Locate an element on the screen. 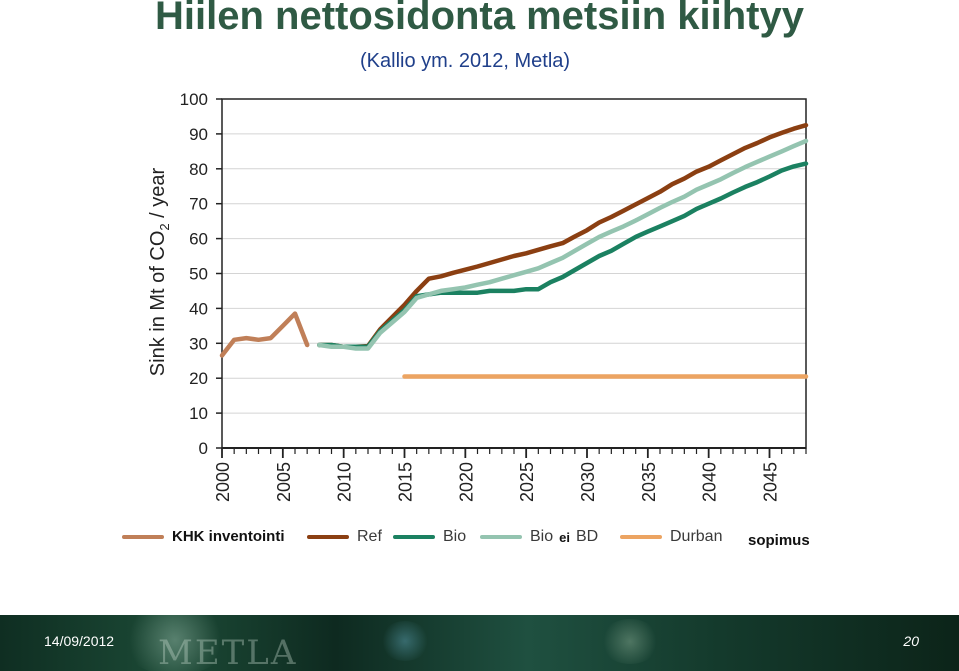 Image resolution: width=959 pixels, height=671 pixels. footer-glow-left is located at coordinates (175, 643).